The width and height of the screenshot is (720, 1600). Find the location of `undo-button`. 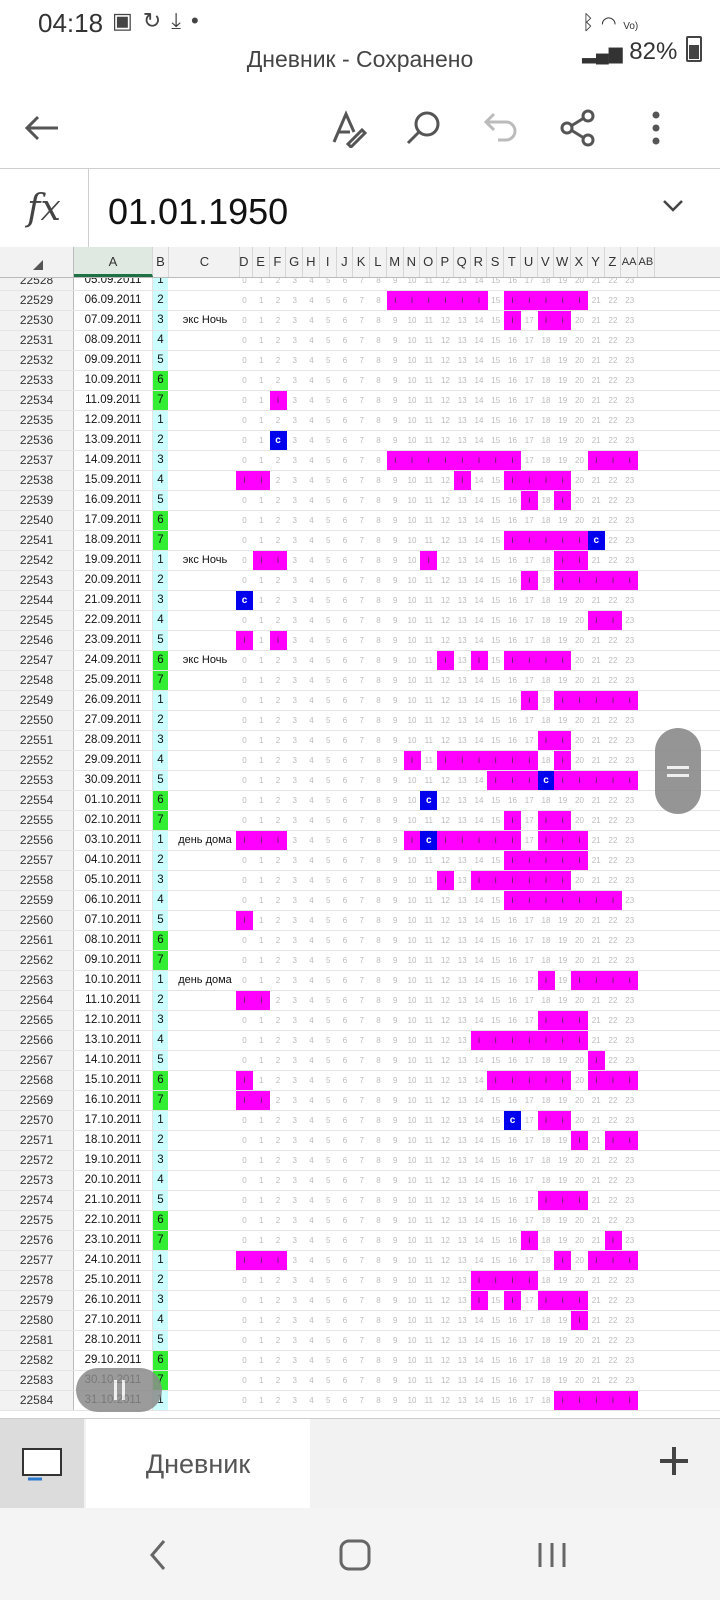

undo-button is located at coordinates (500, 128).